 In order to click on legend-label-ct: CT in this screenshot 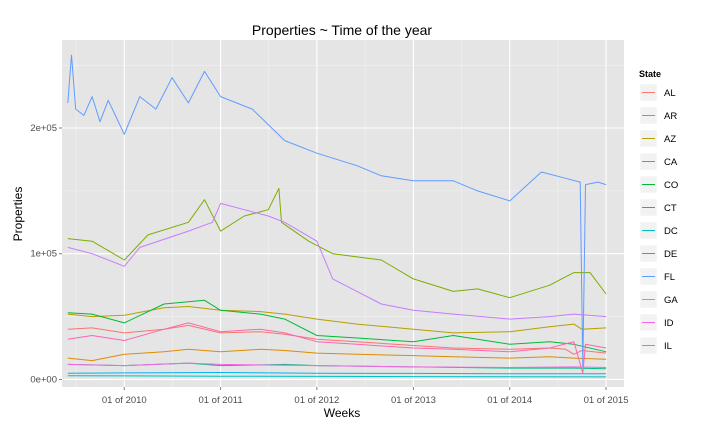, I will do `click(670, 208)`.